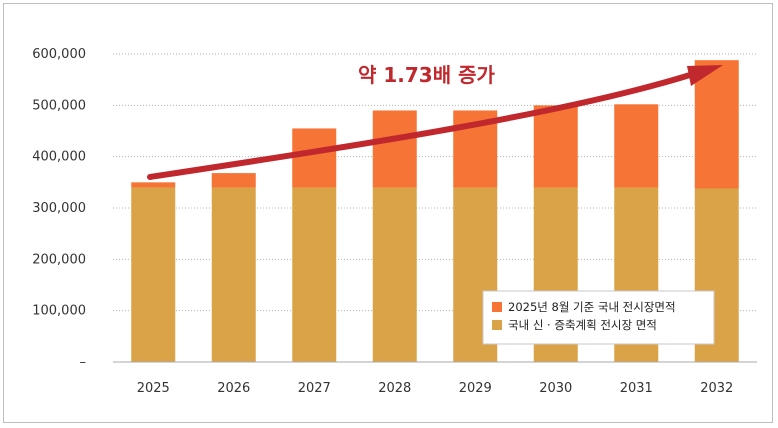  I want to click on y-tick-label: 300,000, so click(59, 208).